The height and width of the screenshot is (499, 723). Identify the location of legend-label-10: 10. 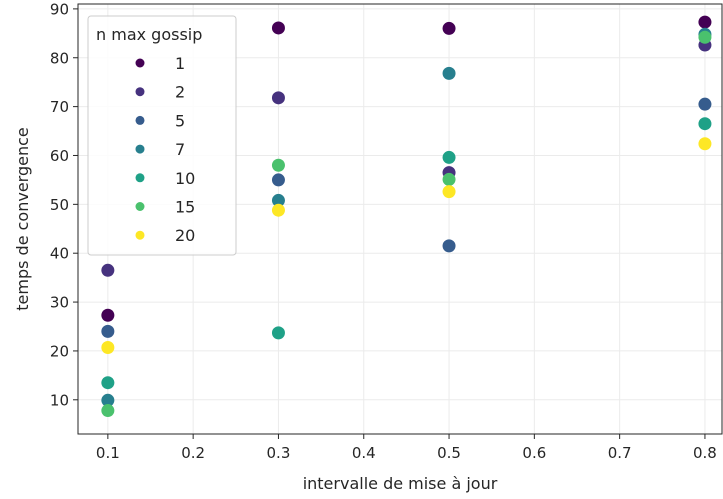
(185, 178).